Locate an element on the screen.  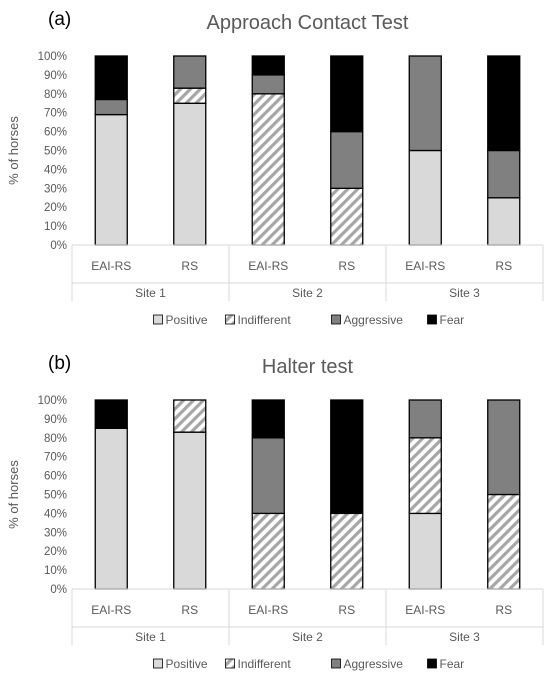
panel-label: (b) is located at coordinates (59, 363).